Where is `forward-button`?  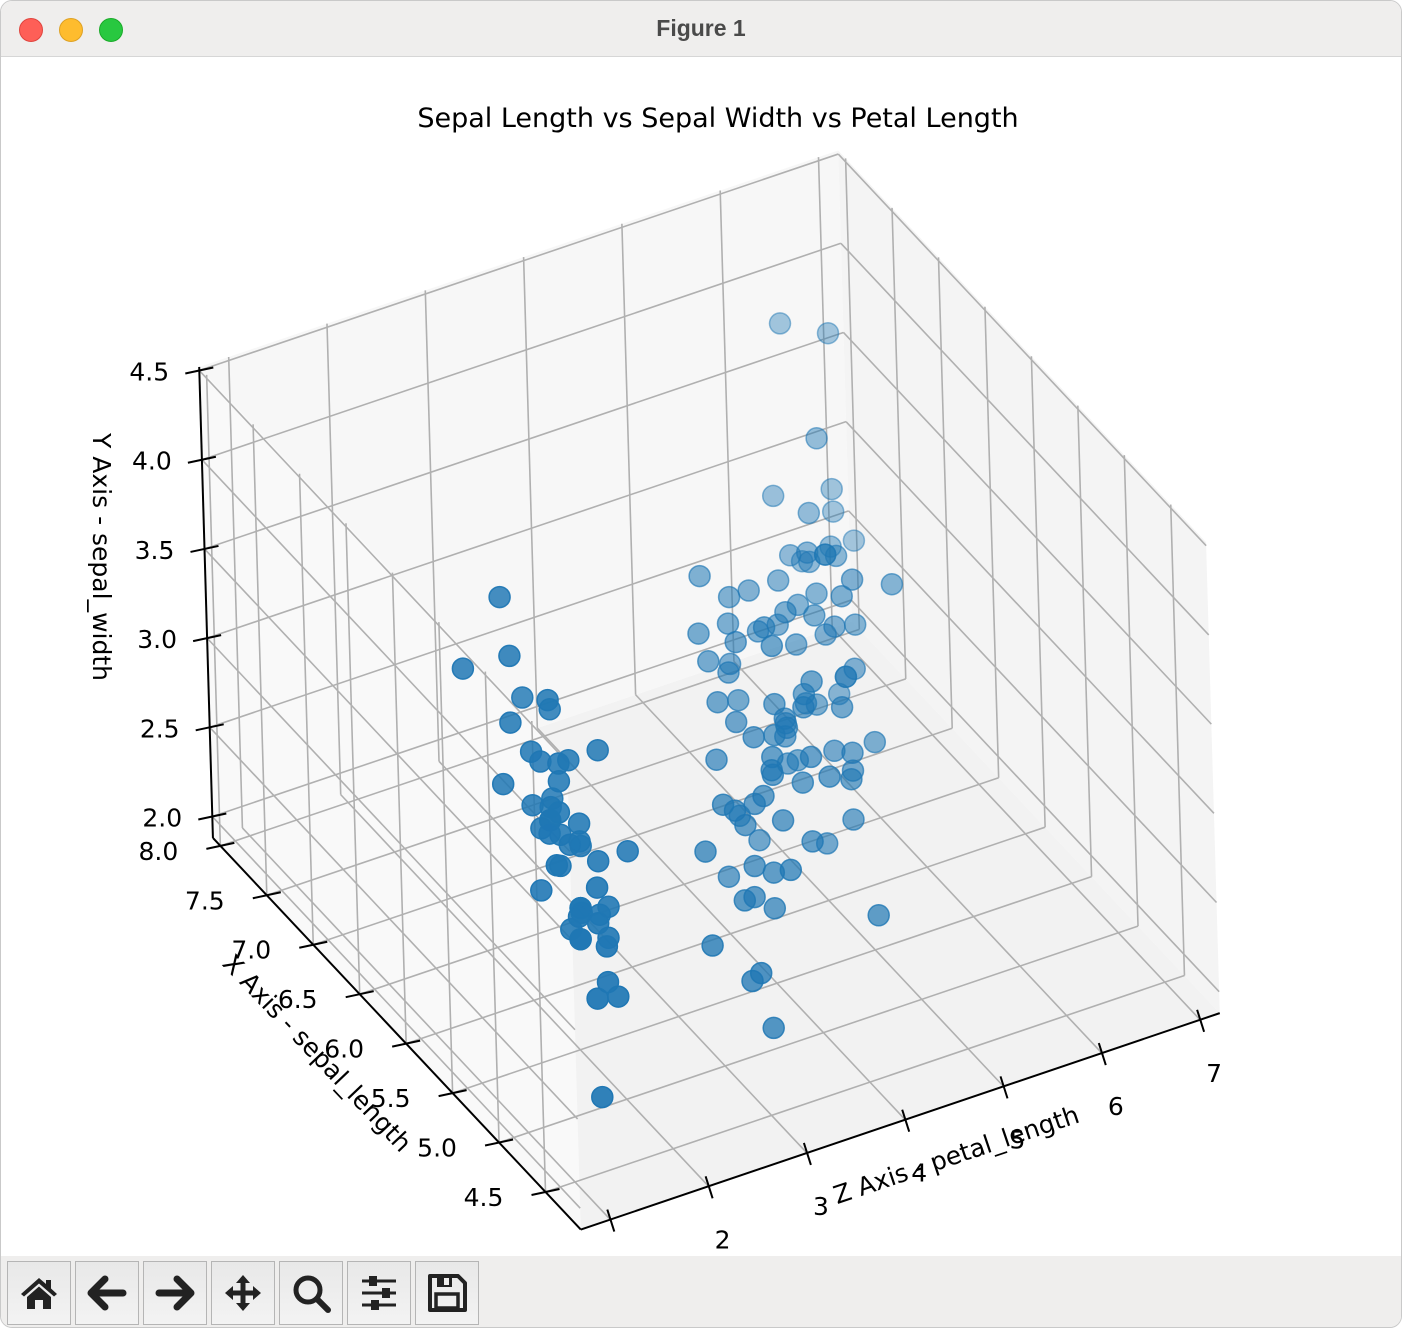 forward-button is located at coordinates (175, 1293).